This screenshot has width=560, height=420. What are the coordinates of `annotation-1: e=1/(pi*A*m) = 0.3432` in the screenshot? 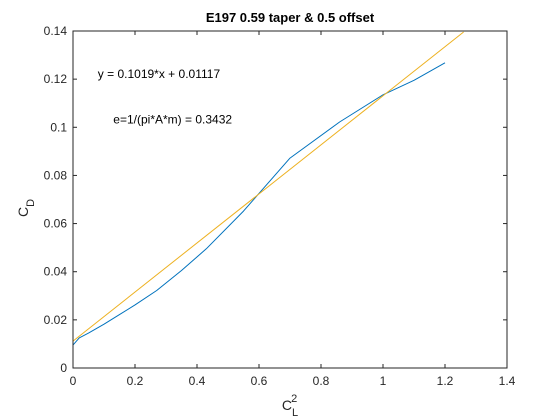 It's located at (172, 120).